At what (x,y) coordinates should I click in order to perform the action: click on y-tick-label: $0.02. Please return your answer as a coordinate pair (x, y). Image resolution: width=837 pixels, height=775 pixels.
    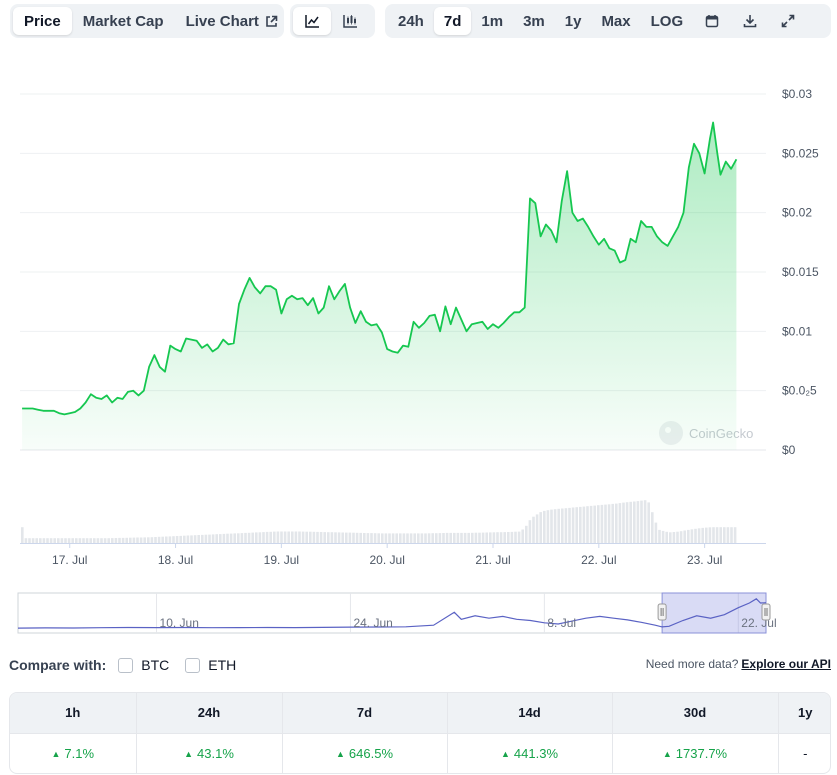
    Looking at the image, I should click on (797, 213).